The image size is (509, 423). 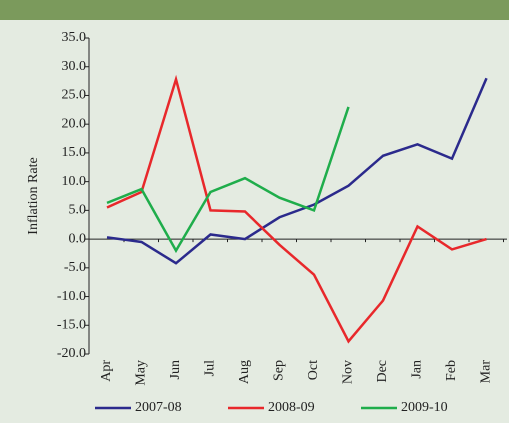 What do you see at coordinates (75, 267) in the screenshot?
I see `y-tick-label: -5.0` at bounding box center [75, 267].